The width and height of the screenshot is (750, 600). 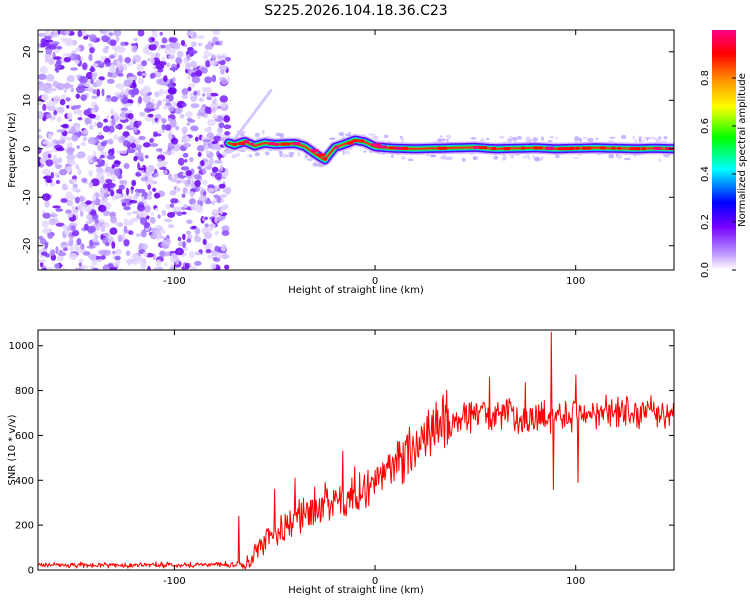 What do you see at coordinates (24, 526) in the screenshot?
I see `snr-y-tick-label: 200` at bounding box center [24, 526].